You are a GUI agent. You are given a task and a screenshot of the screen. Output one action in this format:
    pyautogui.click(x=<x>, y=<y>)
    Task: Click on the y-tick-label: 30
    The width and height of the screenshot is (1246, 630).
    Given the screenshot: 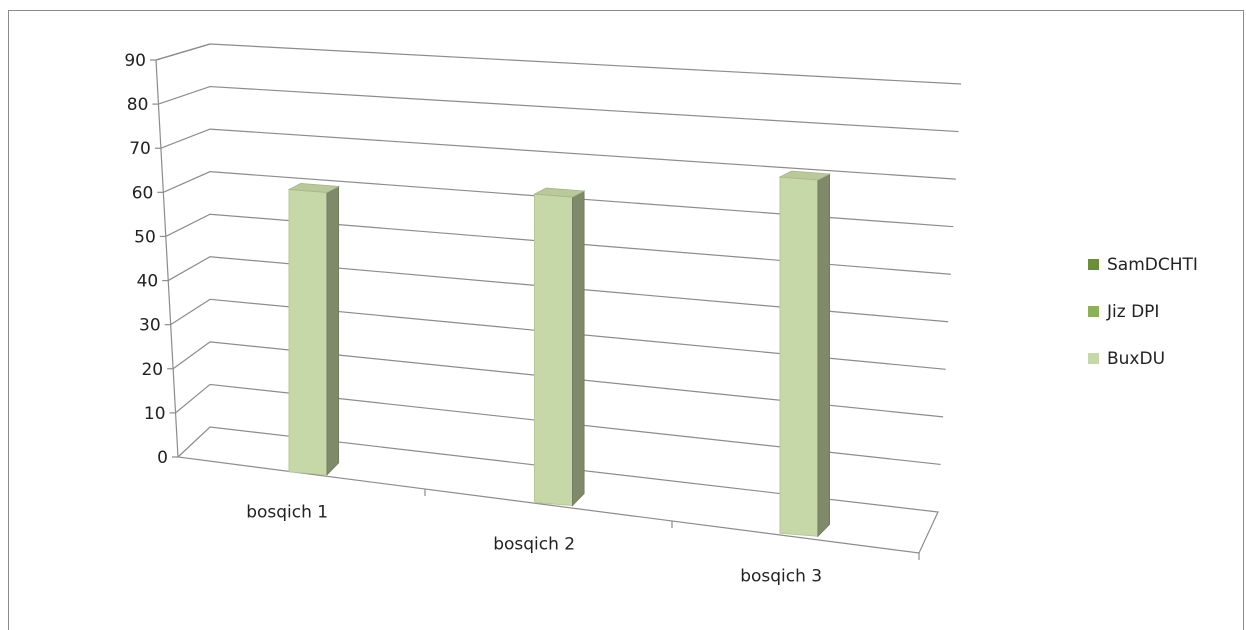 What is the action you would take?
    pyautogui.click(x=150, y=326)
    